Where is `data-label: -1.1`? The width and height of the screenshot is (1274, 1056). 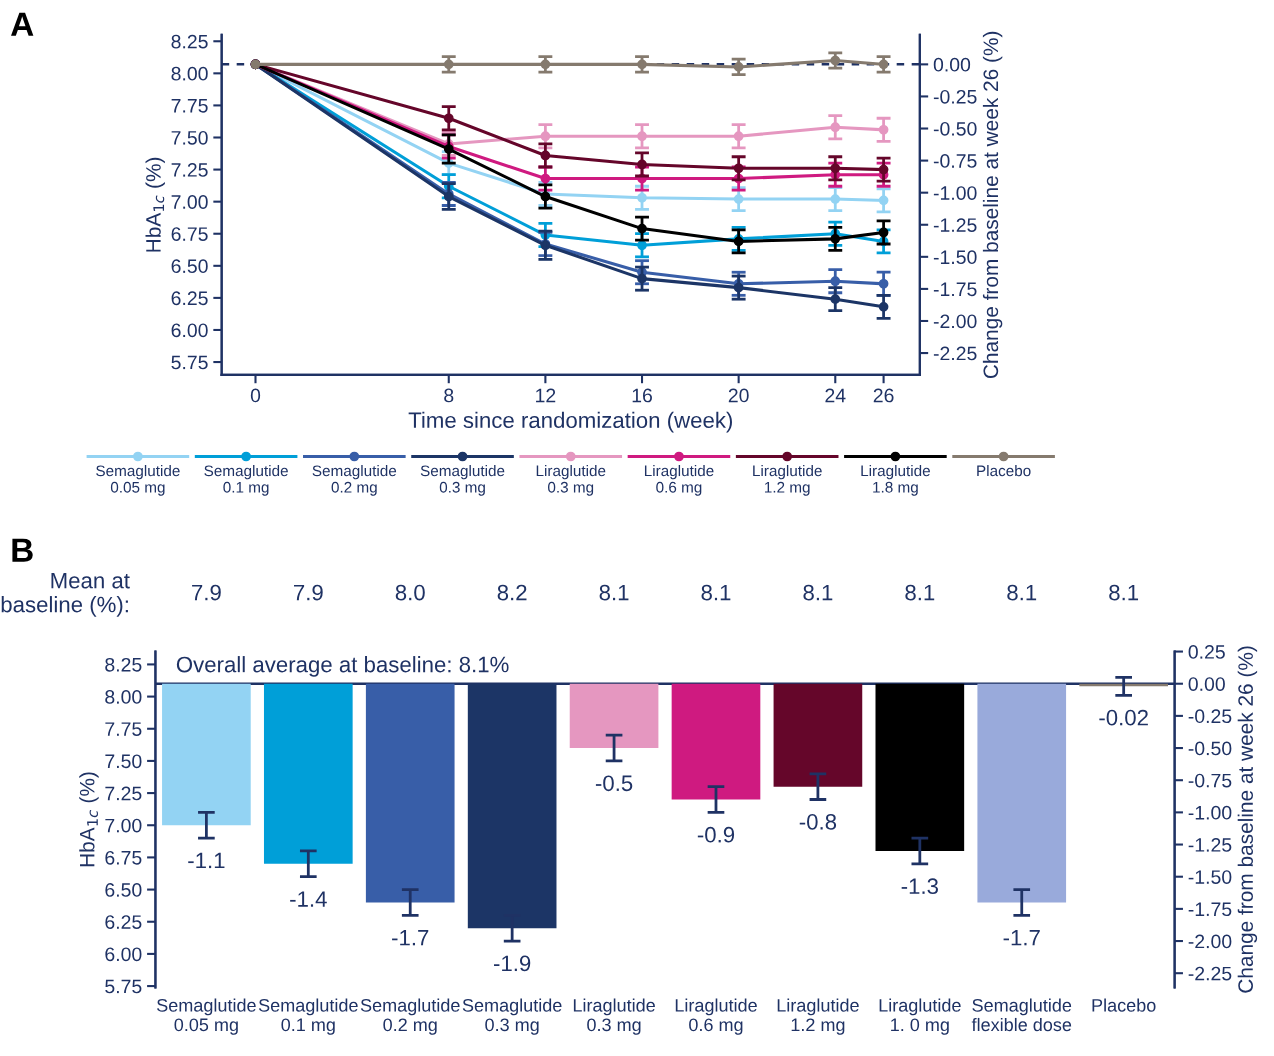
data-label: -1.1 is located at coordinates (206, 860).